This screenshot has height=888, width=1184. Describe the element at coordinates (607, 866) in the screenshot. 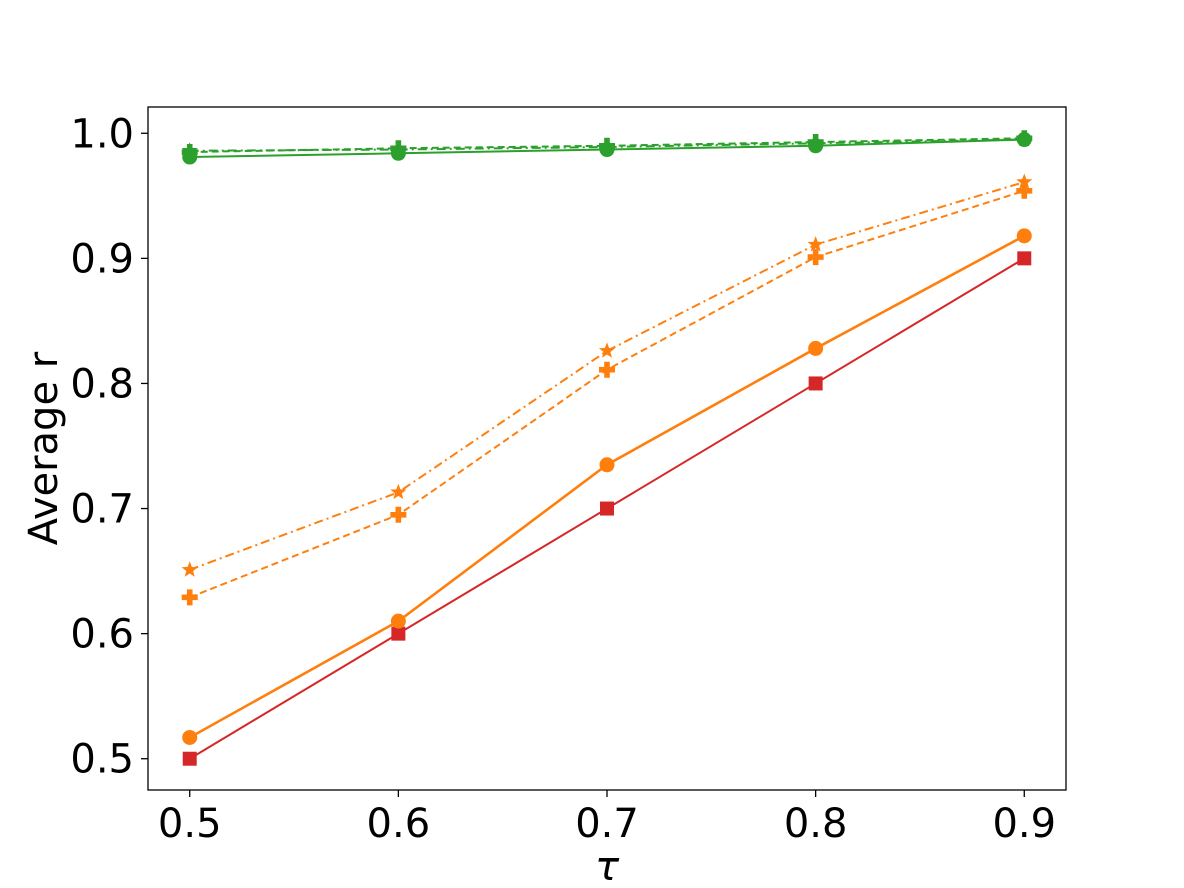

I see `x-axis-label: τ` at that location.